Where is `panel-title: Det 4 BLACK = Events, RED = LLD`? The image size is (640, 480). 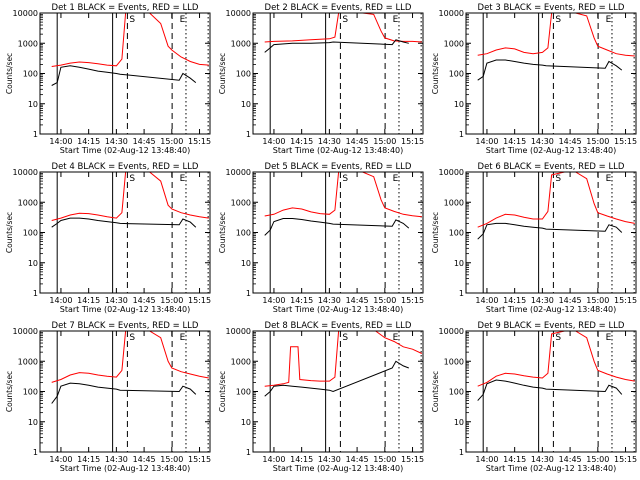 panel-title: Det 4 BLACK = Events, RED = LLD is located at coordinates (125, 167).